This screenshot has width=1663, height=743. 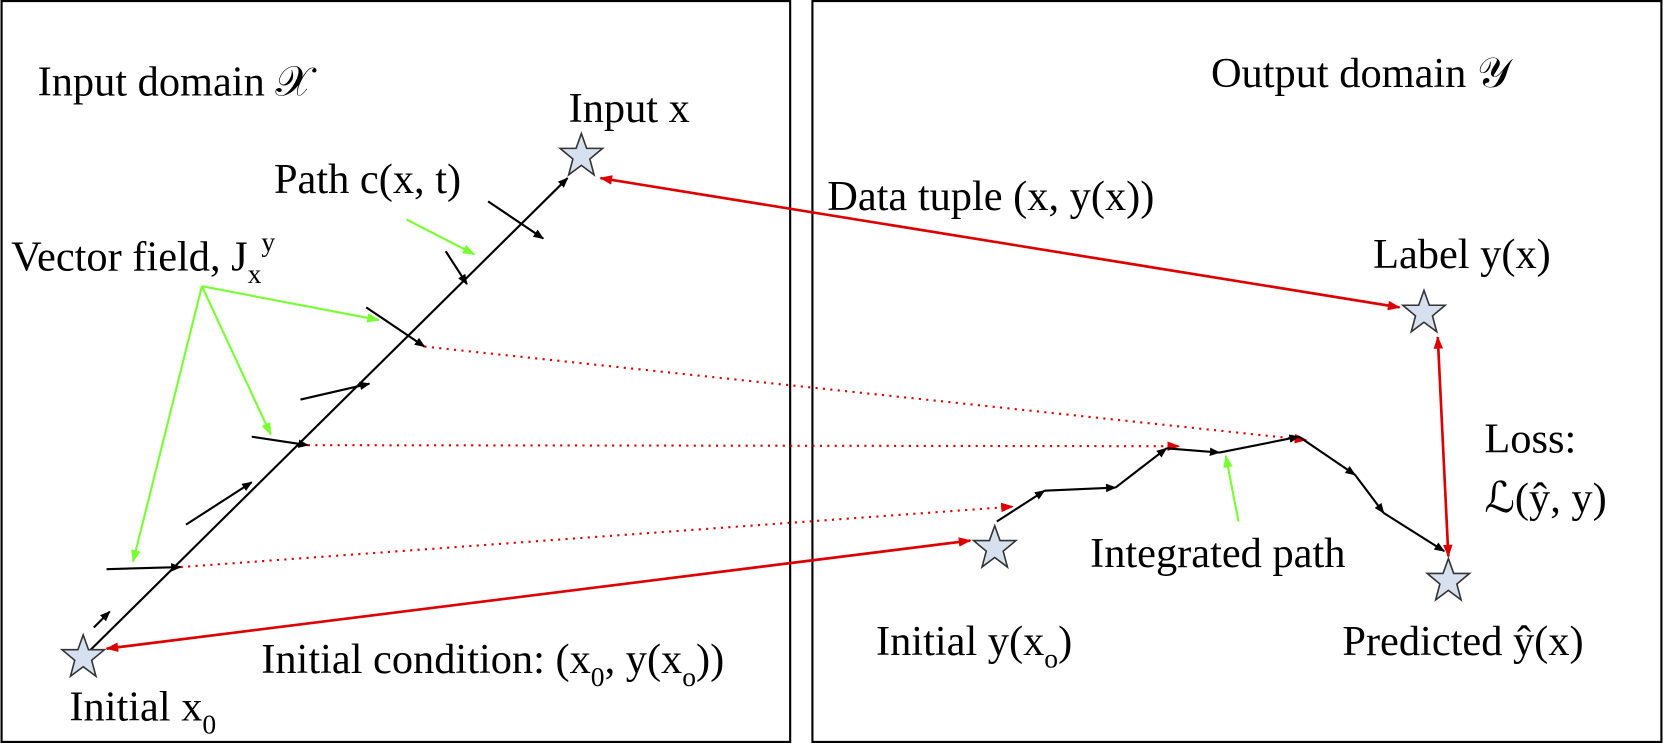 What do you see at coordinates (1362, 73) in the screenshot?
I see `output-domain: Output domain 𝒴` at bounding box center [1362, 73].